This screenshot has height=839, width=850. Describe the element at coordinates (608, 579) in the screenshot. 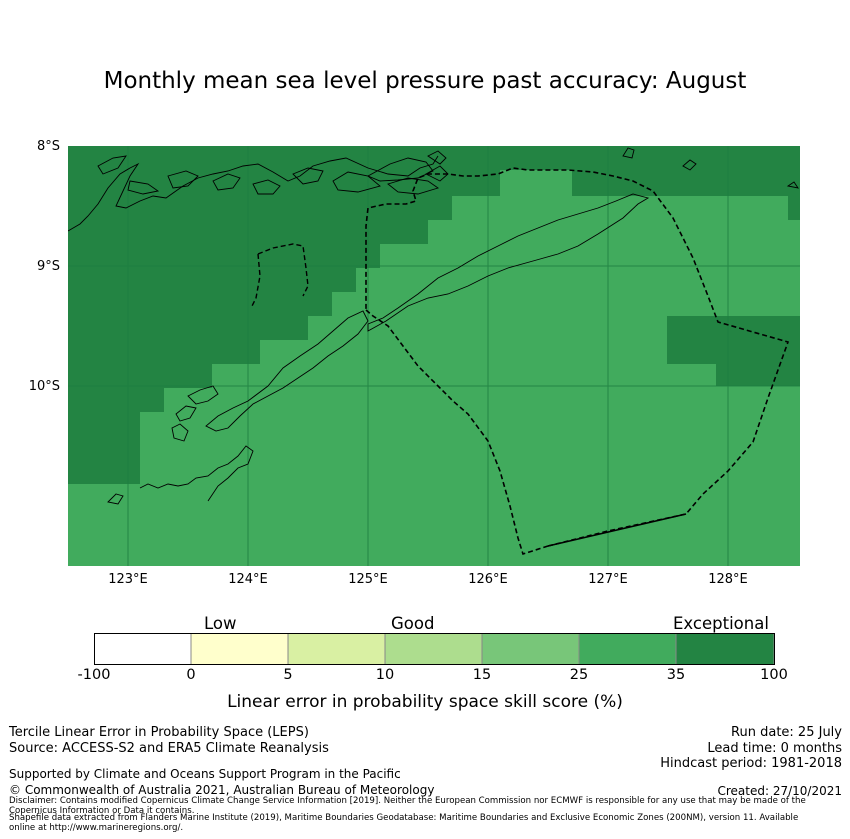

I see `lon-label-127e: 127°E` at that location.